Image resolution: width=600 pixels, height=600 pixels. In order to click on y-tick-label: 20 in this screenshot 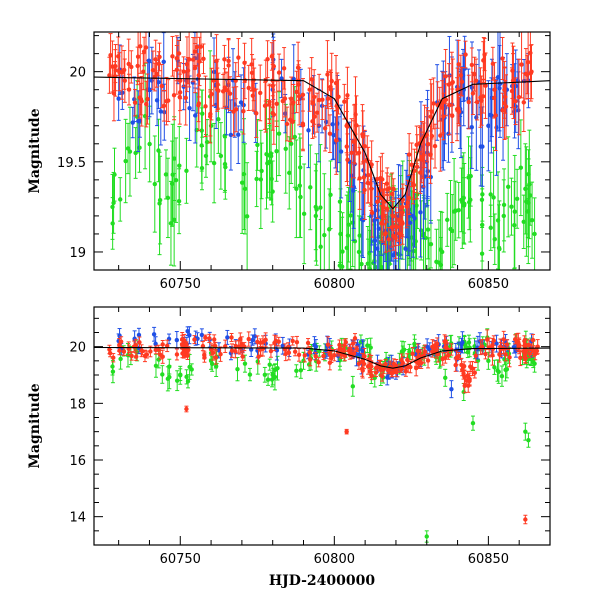, I will do `click(77, 73)`.